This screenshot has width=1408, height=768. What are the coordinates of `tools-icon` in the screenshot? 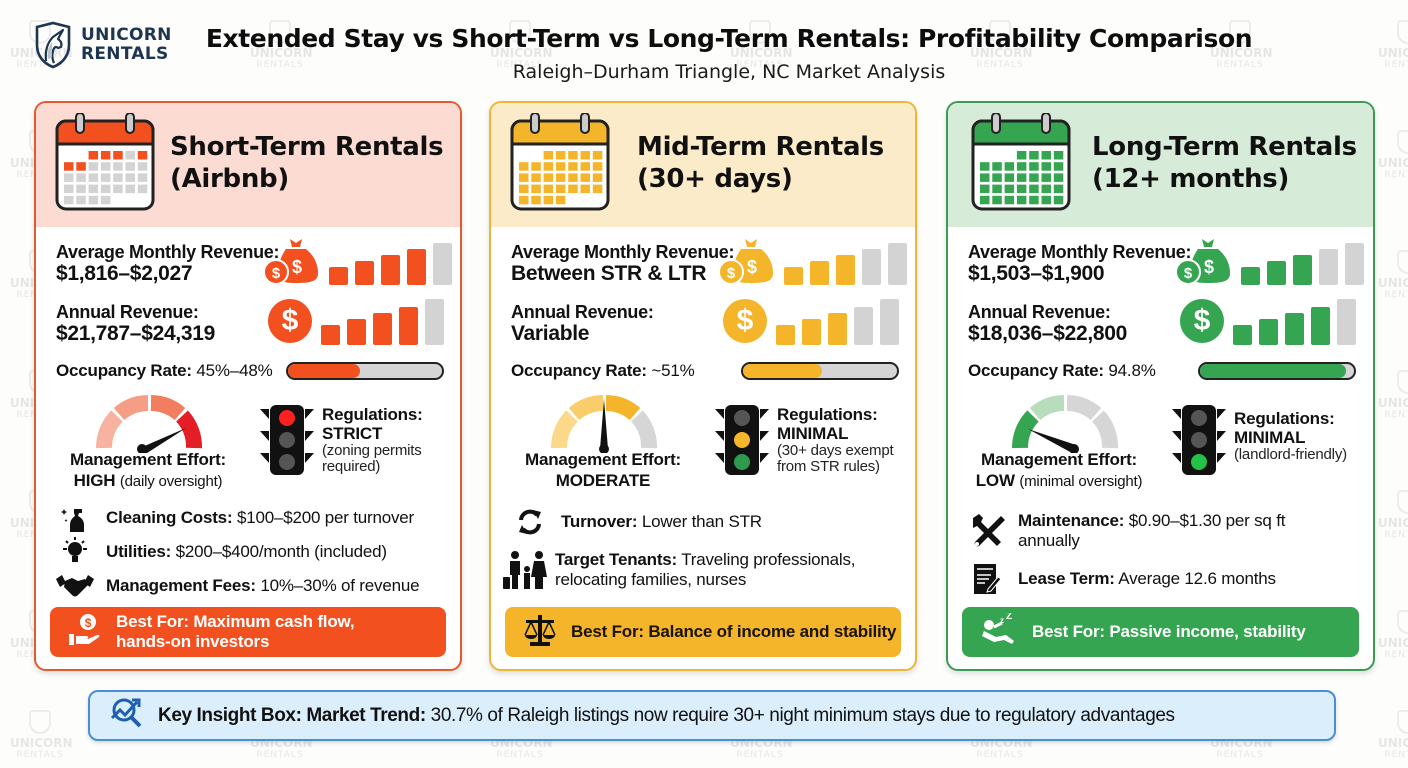 It's located at (987, 530).